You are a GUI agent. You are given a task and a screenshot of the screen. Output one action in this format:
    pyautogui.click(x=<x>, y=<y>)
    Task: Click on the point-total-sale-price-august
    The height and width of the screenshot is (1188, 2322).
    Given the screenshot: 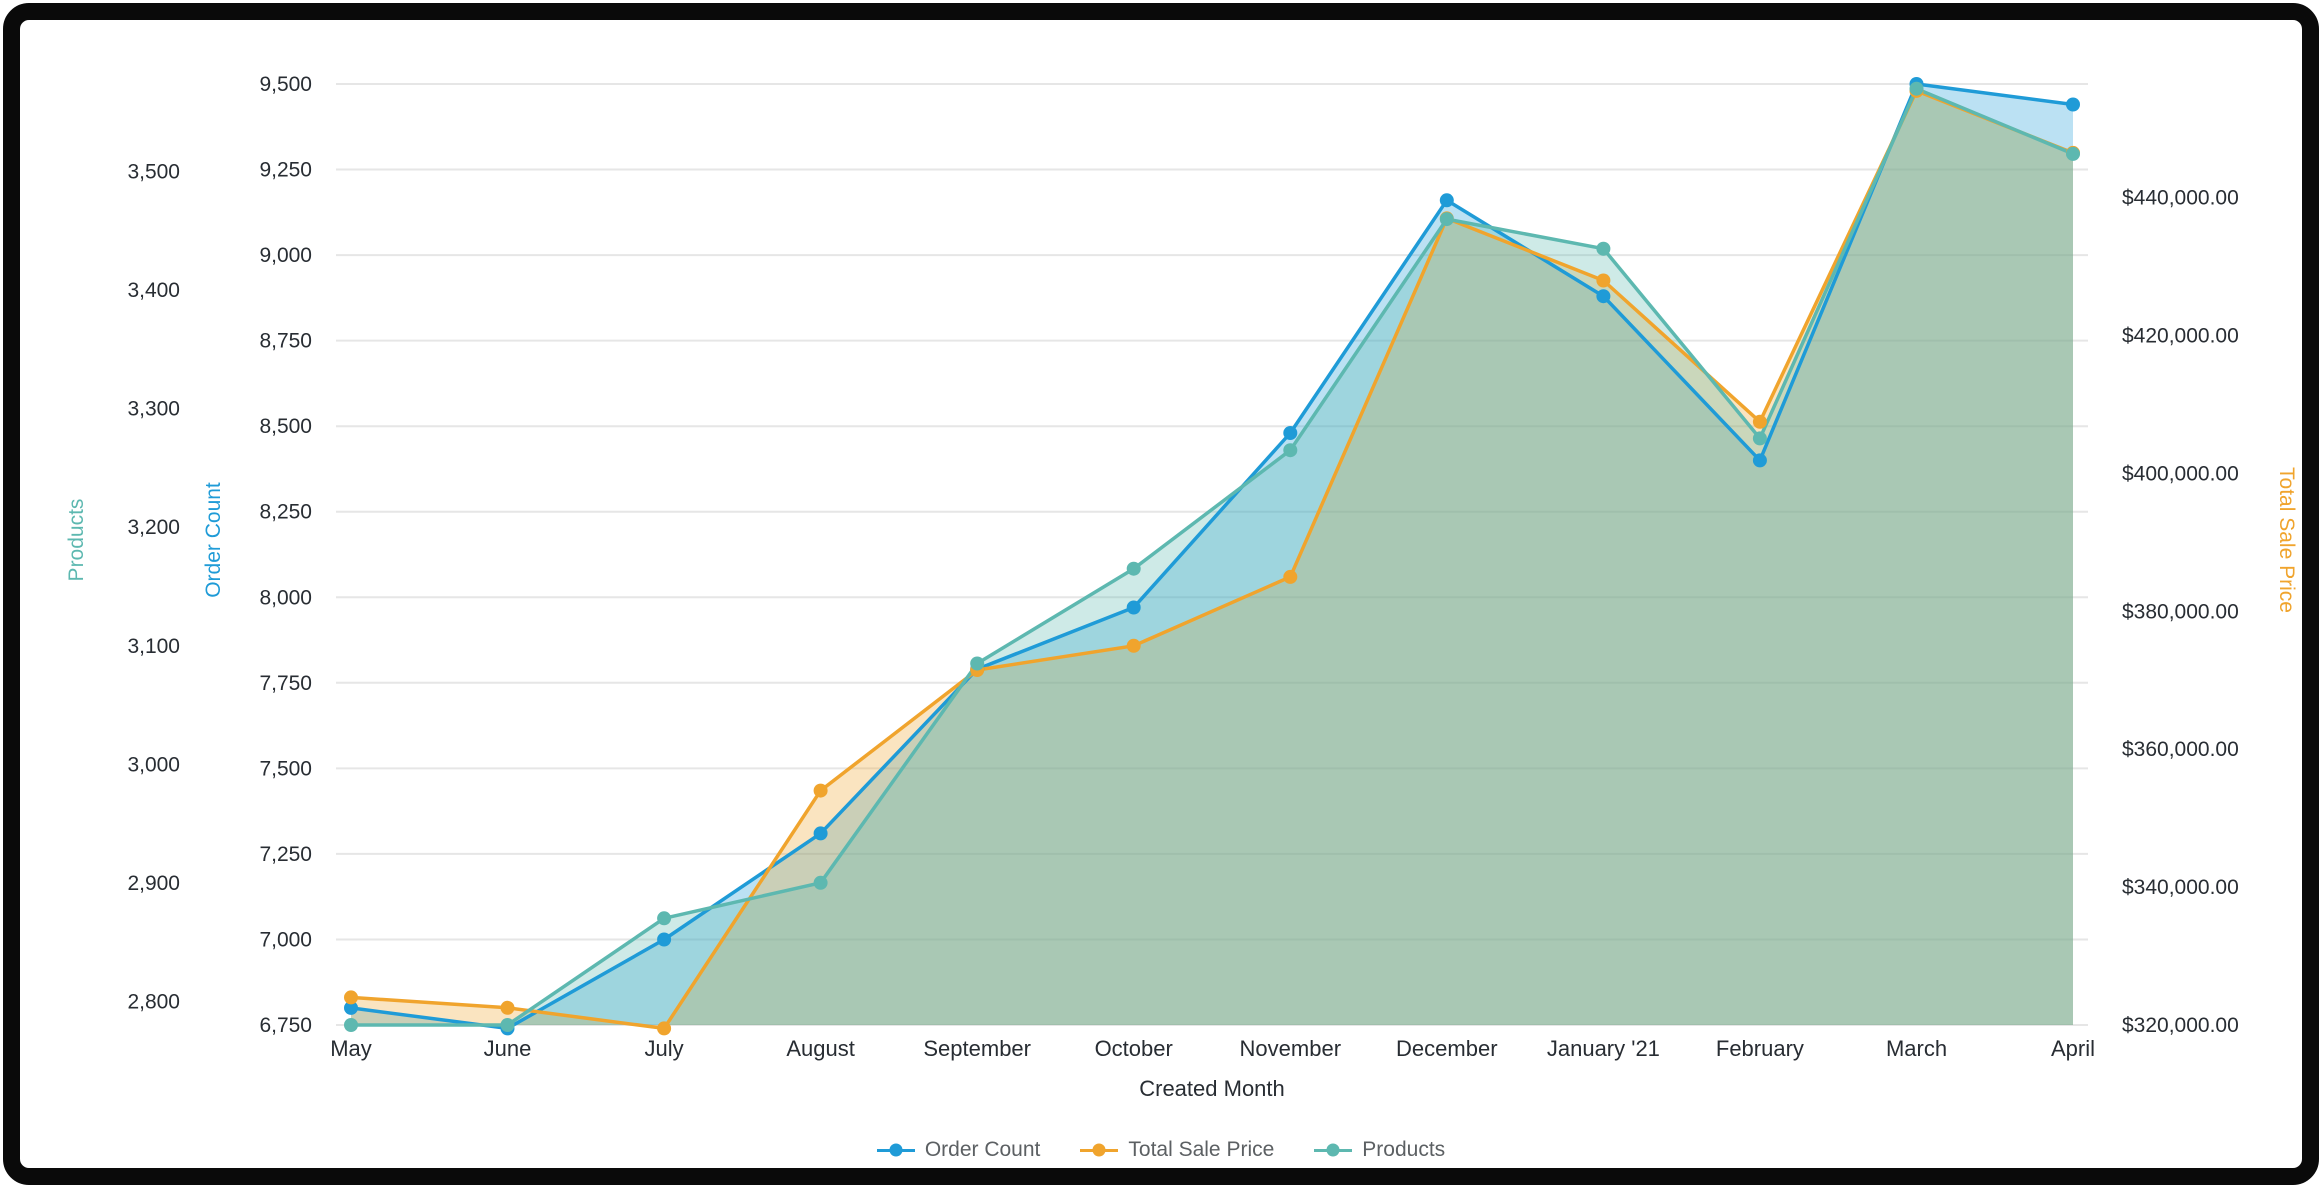 What is the action you would take?
    pyautogui.click(x=820, y=790)
    